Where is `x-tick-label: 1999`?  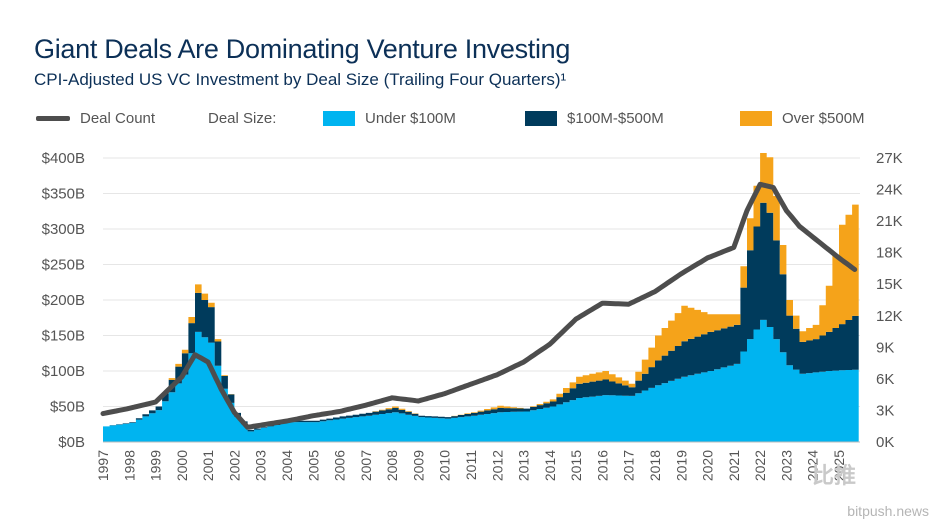
x-tick-label: 1999 is located at coordinates (156, 465).